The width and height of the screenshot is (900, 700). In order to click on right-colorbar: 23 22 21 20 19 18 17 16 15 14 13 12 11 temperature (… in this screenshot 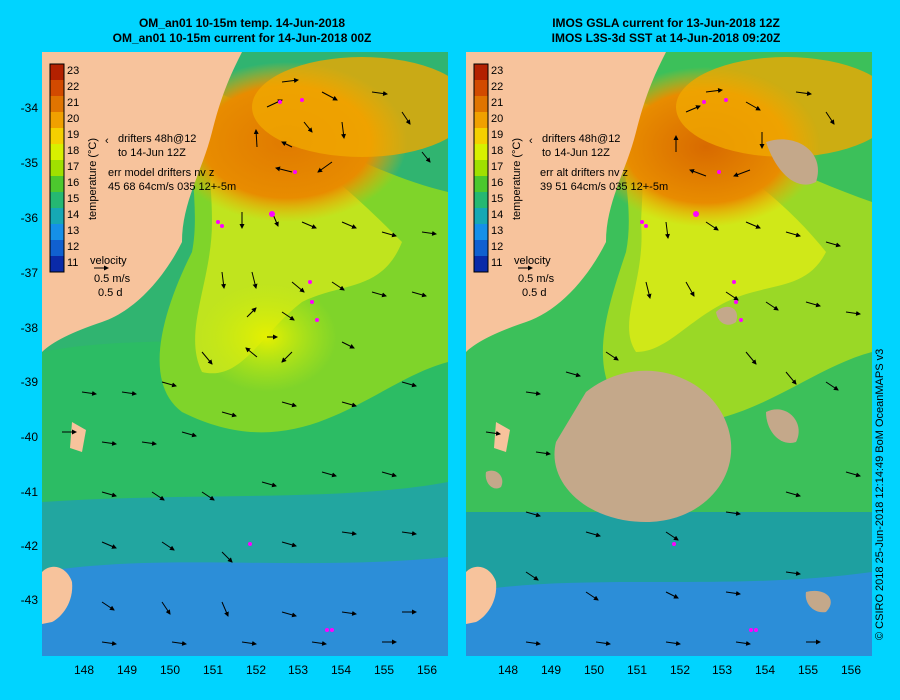, I will do `click(498, 168)`.